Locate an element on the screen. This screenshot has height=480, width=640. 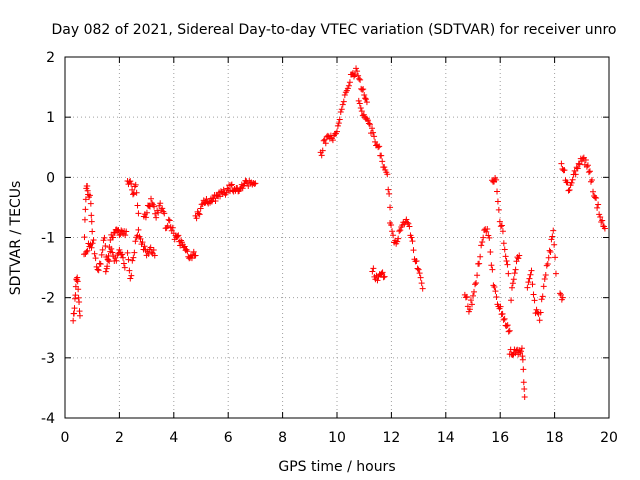
x-tick-label: 12 is located at coordinates (391, 438).